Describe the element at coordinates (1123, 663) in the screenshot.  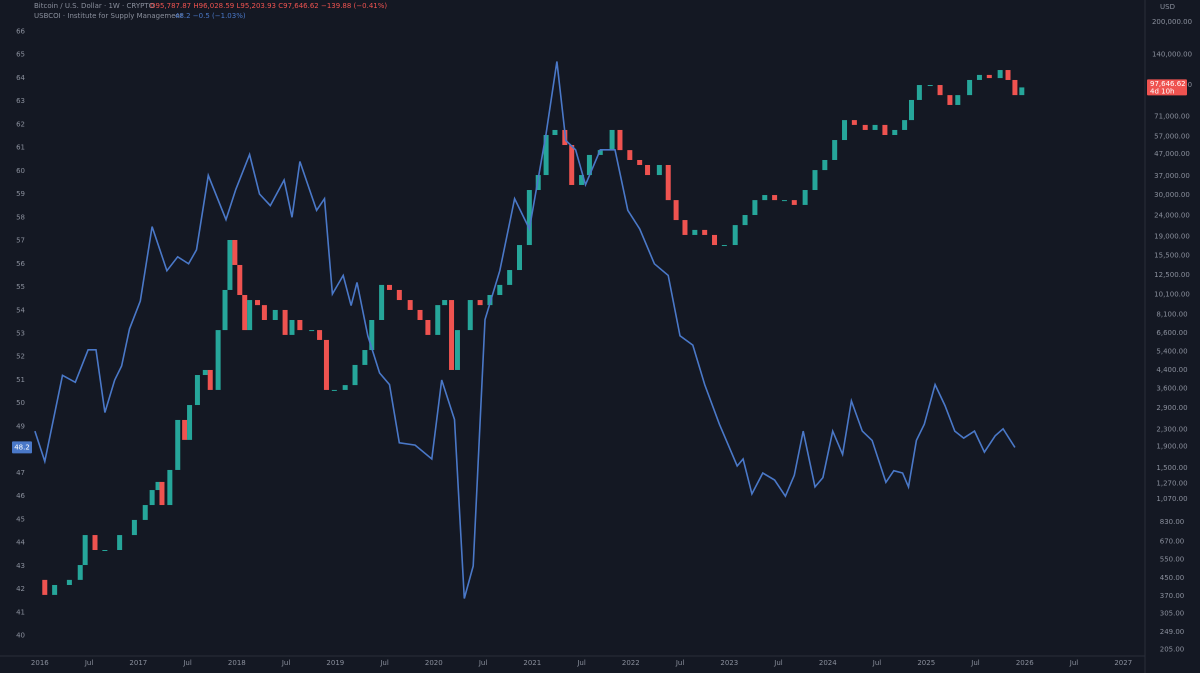
I see `x-tick-label: 2027` at that location.